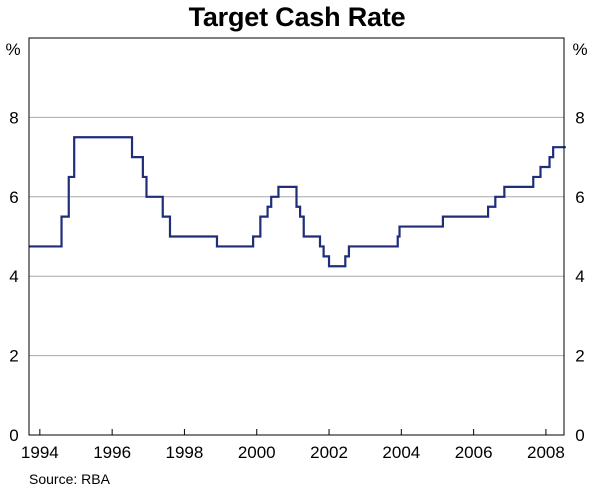  What do you see at coordinates (13, 197) in the screenshot?
I see `y-tick-label-left: 6` at bounding box center [13, 197].